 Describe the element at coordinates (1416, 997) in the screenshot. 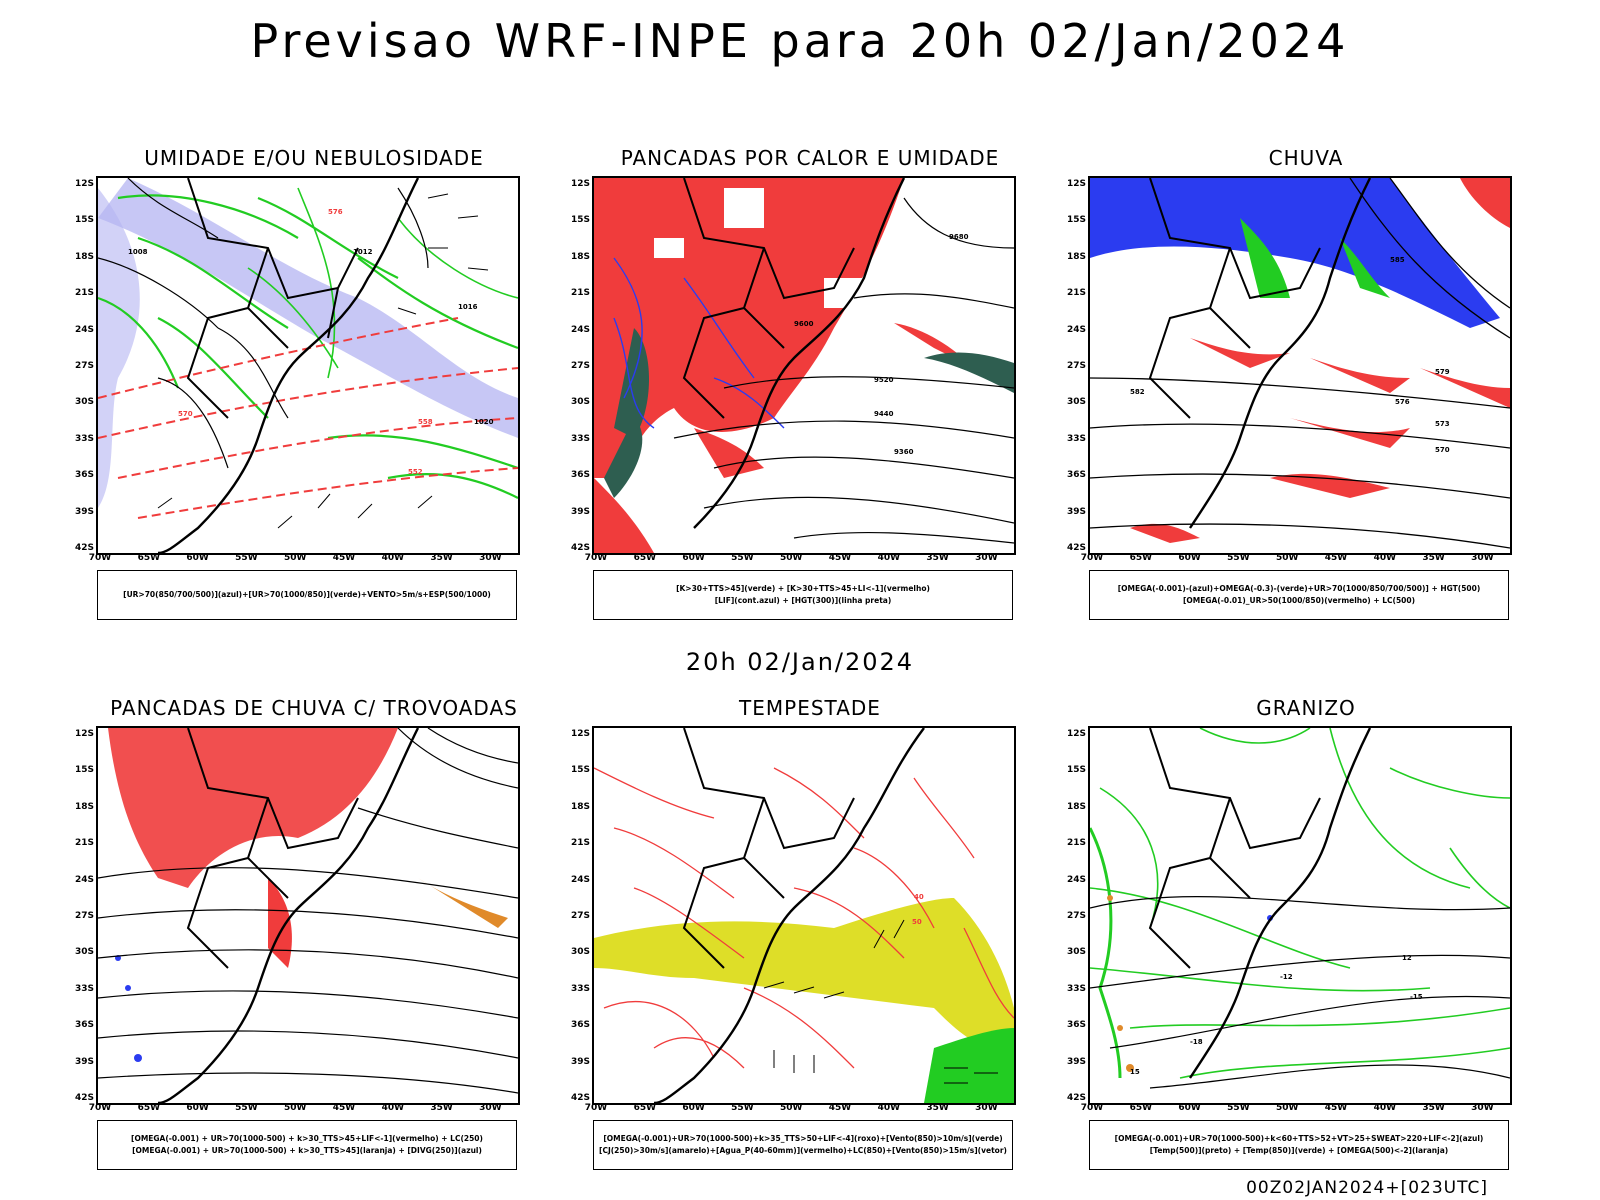

I see `contour-label: -15` at that location.